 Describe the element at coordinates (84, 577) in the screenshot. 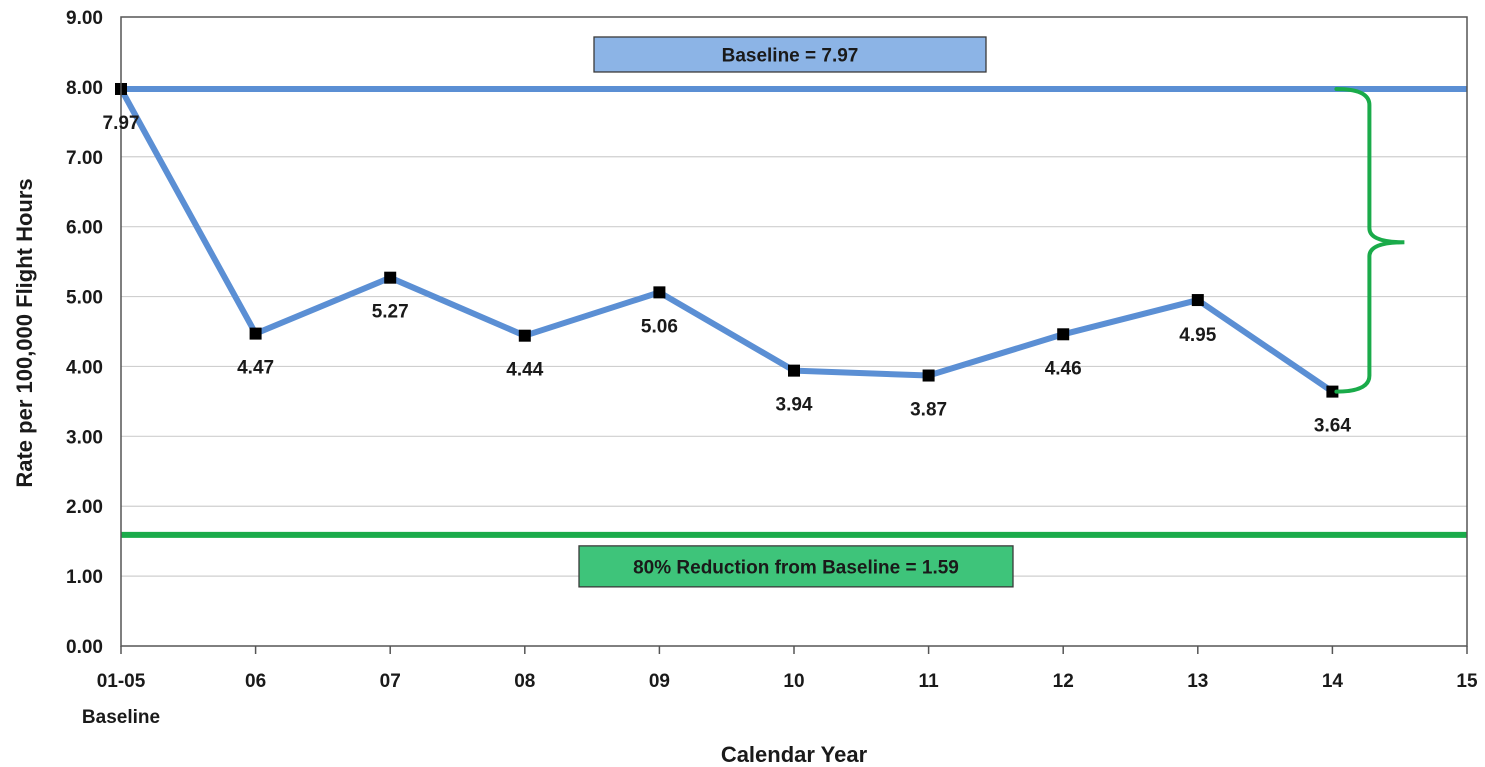

I see `y-tick-label: 1.00` at that location.